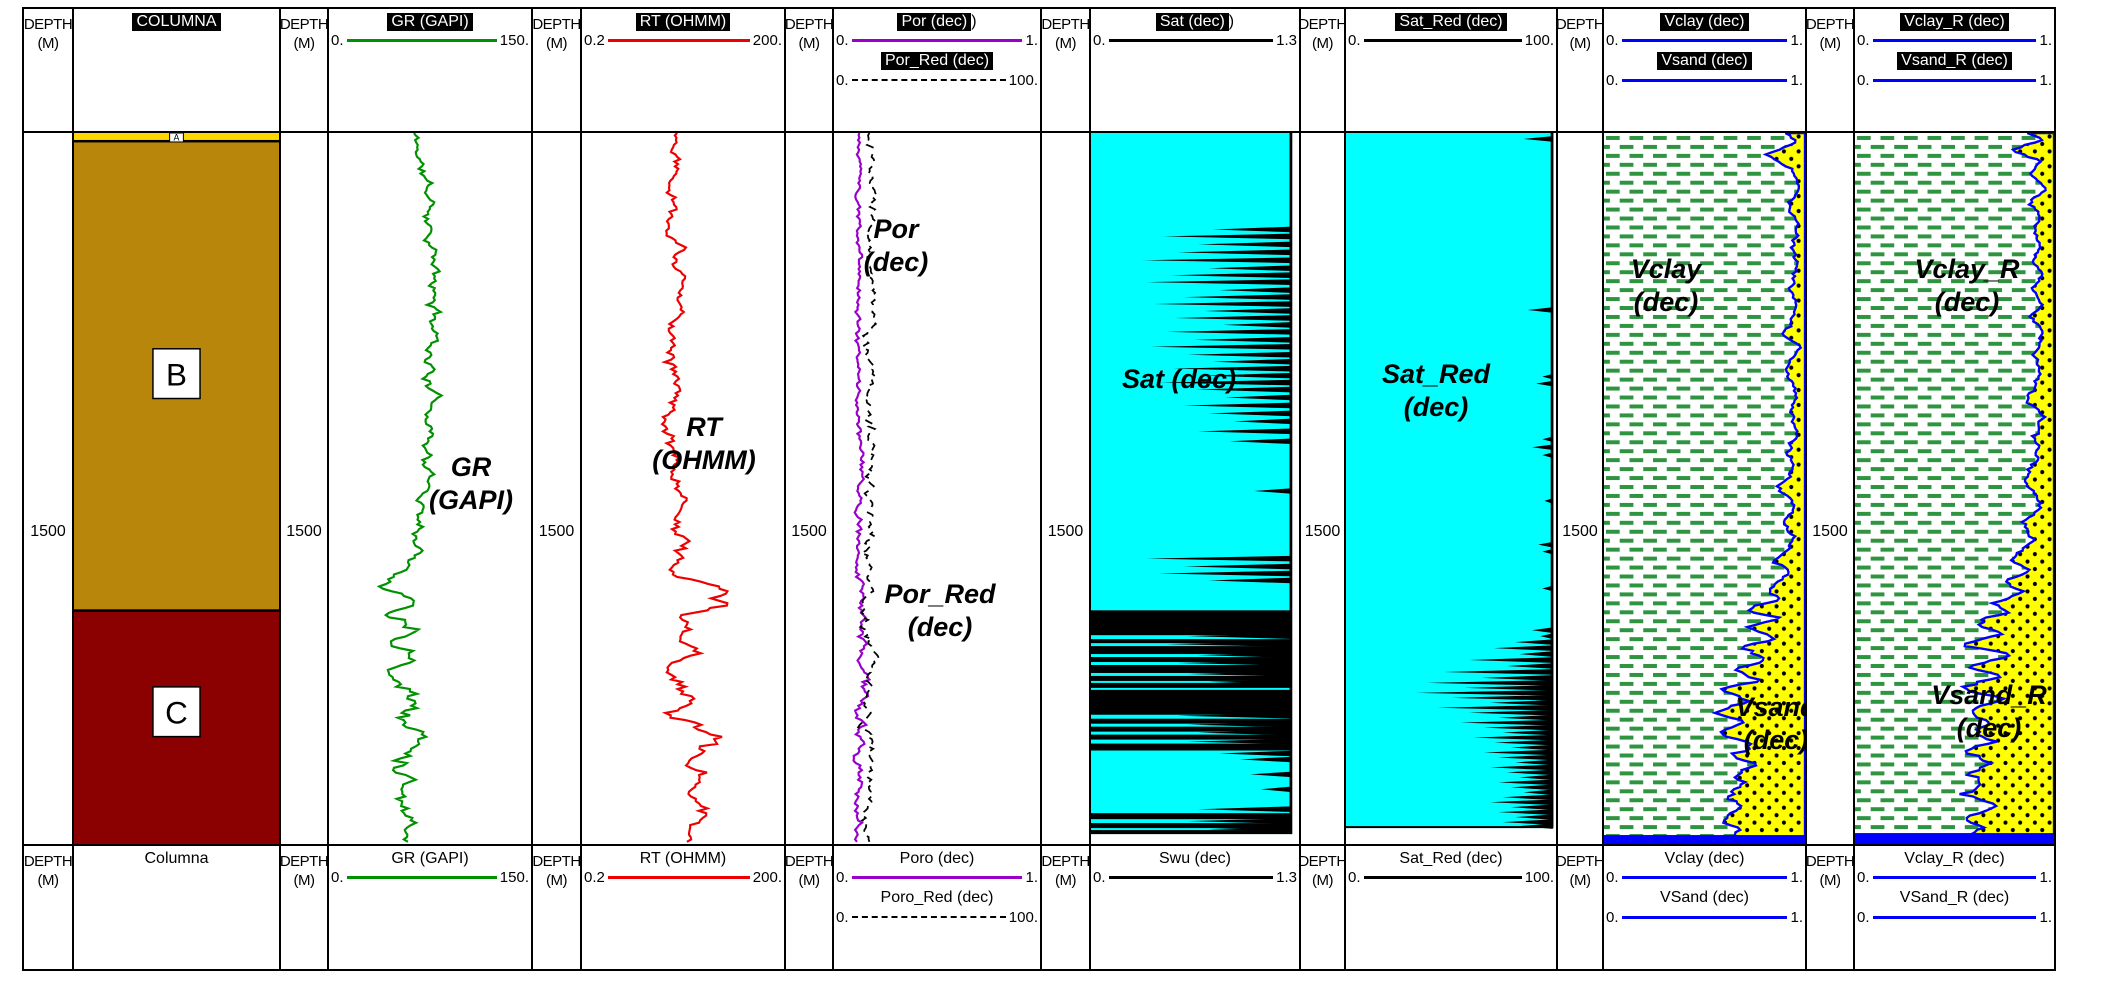  I want to click on footer-por-row1: Poro (dec) 0. 1., so click(937, 868).